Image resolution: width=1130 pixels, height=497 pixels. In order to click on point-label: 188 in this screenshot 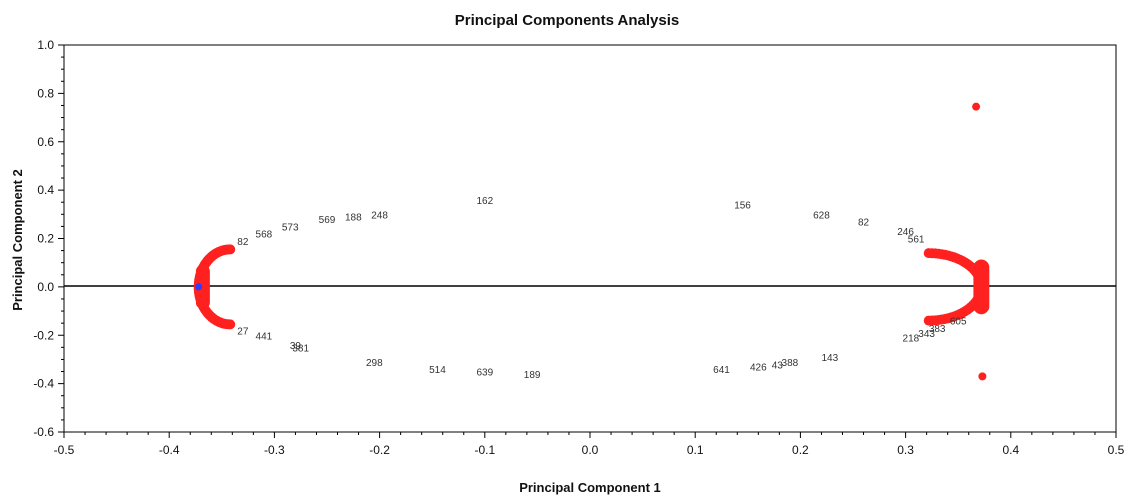, I will do `click(353, 218)`.